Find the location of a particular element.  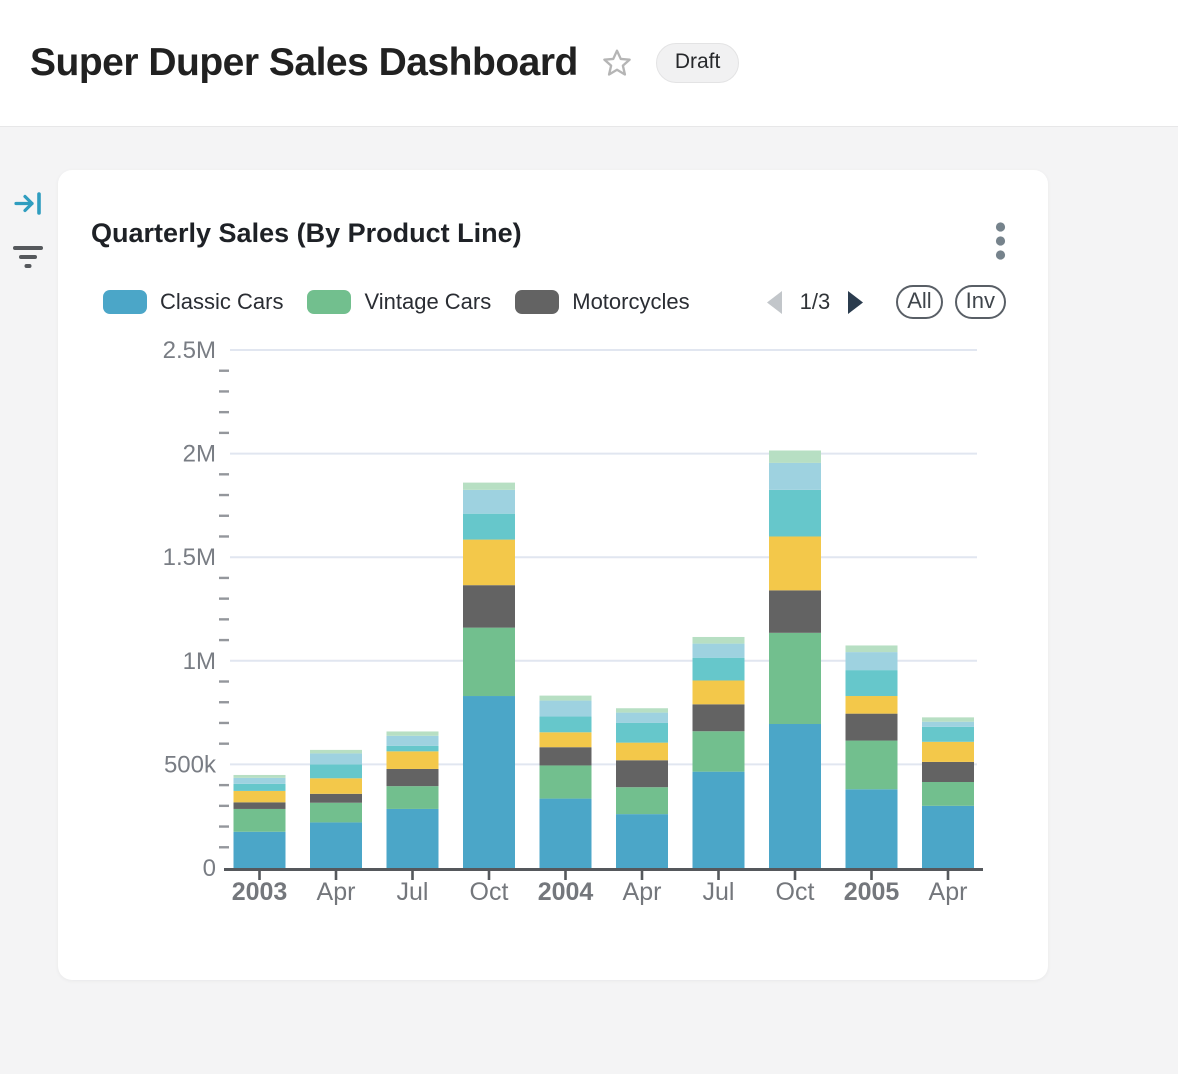

legend-swatch is located at coordinates (537, 302).